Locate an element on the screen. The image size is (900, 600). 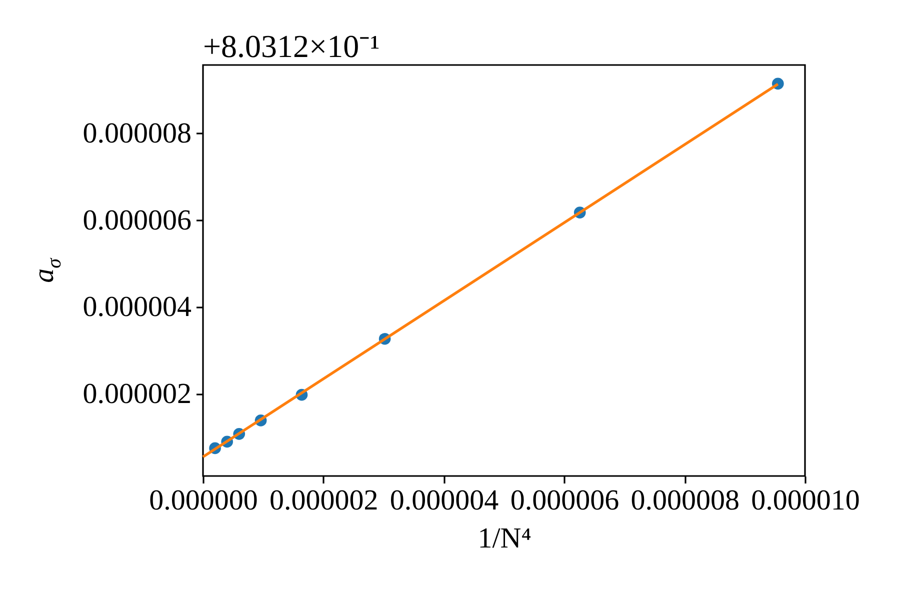
y-tick-label: 0.000008 is located at coordinates (137, 134).